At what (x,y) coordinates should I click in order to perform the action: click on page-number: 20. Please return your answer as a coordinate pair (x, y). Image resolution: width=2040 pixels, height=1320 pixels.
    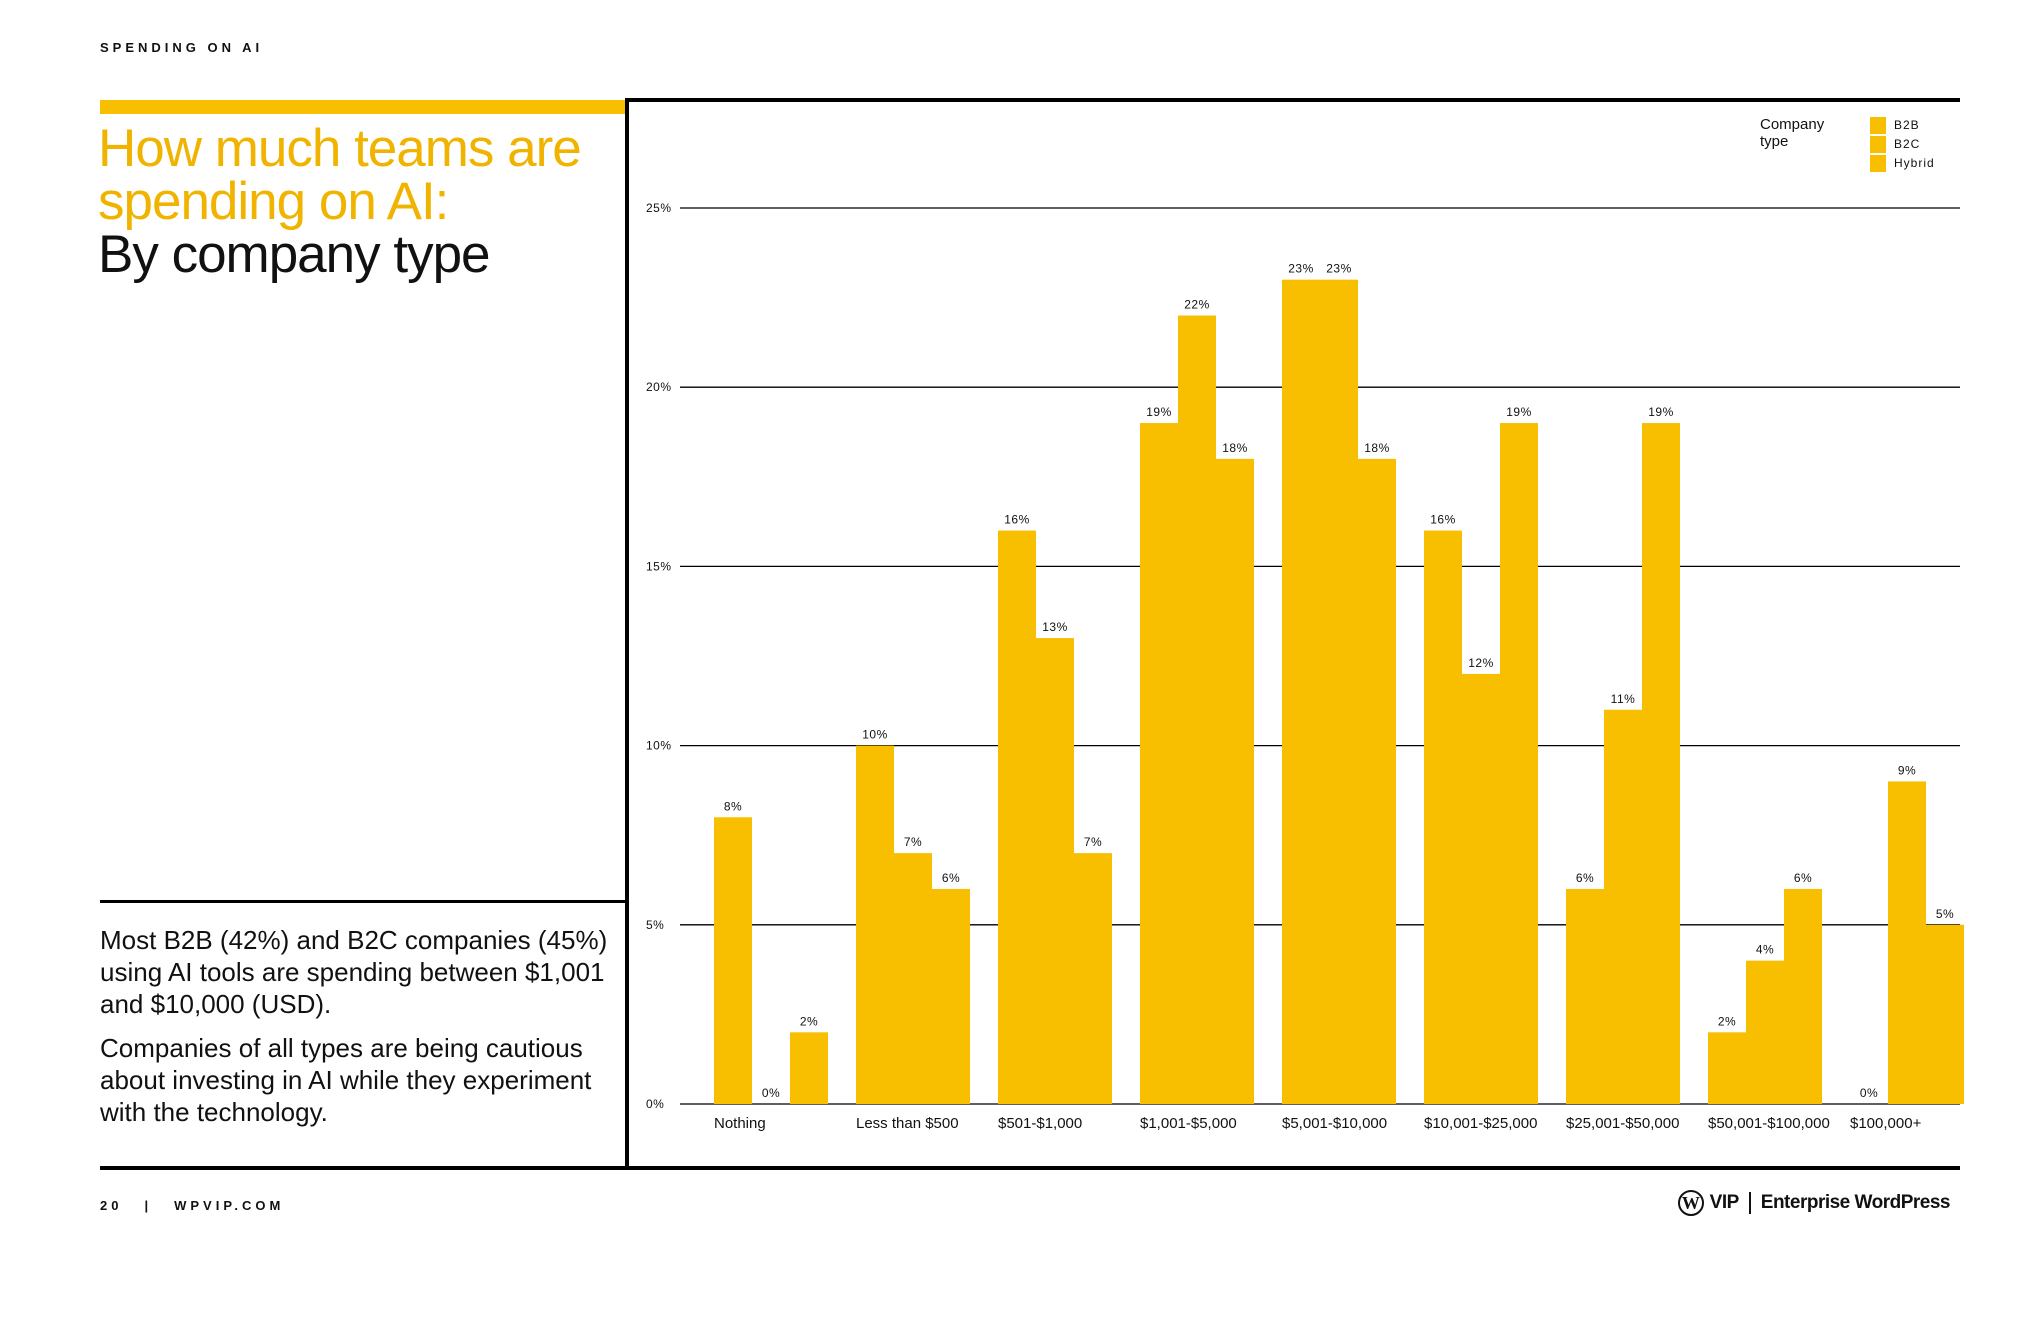
    Looking at the image, I should click on (111, 1205).